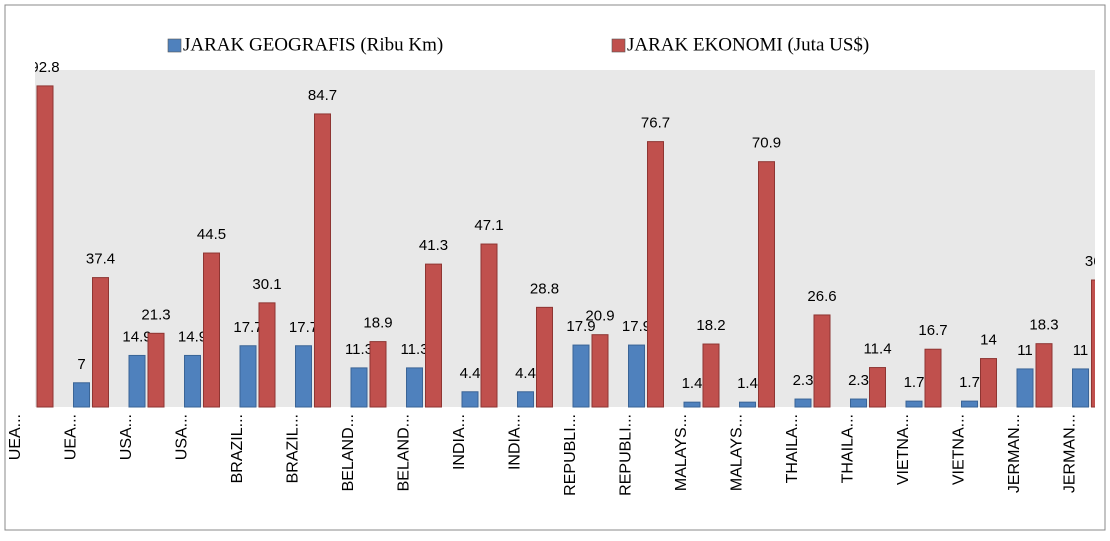 The image size is (1110, 541). What do you see at coordinates (488, 225) in the screenshot?
I see `data-label: 47.1` at bounding box center [488, 225].